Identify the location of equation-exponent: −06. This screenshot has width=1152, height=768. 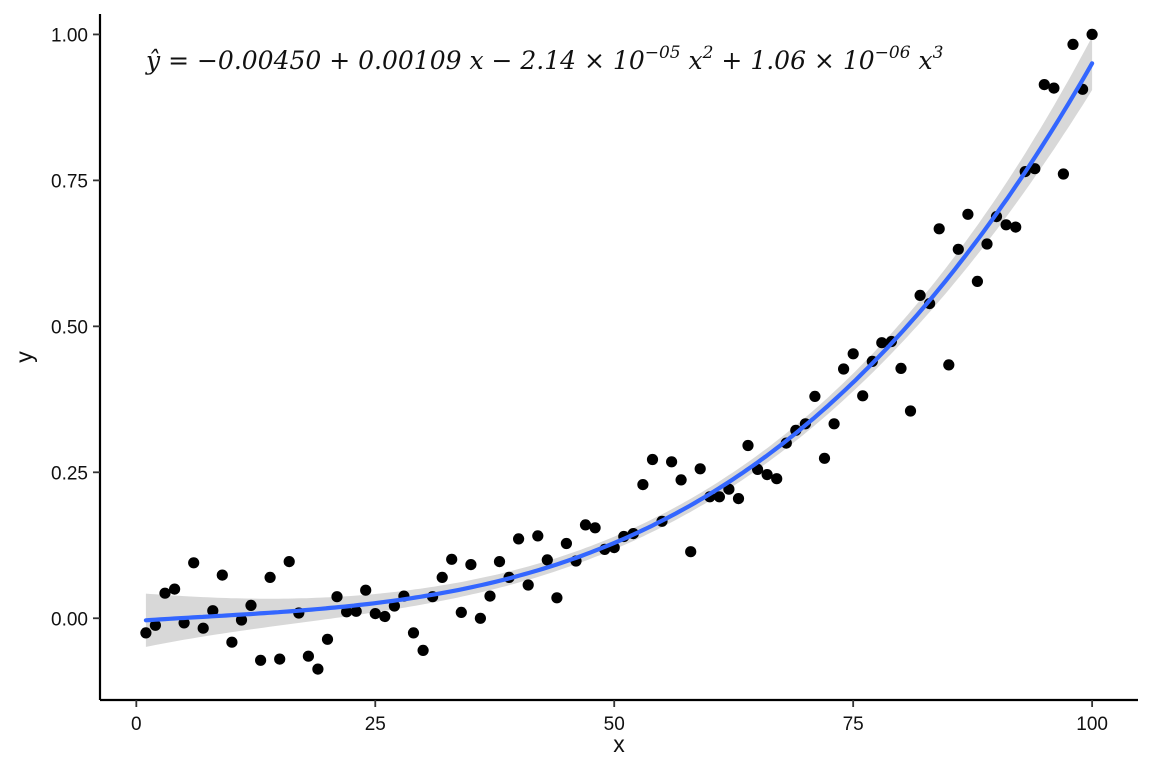
(893, 53).